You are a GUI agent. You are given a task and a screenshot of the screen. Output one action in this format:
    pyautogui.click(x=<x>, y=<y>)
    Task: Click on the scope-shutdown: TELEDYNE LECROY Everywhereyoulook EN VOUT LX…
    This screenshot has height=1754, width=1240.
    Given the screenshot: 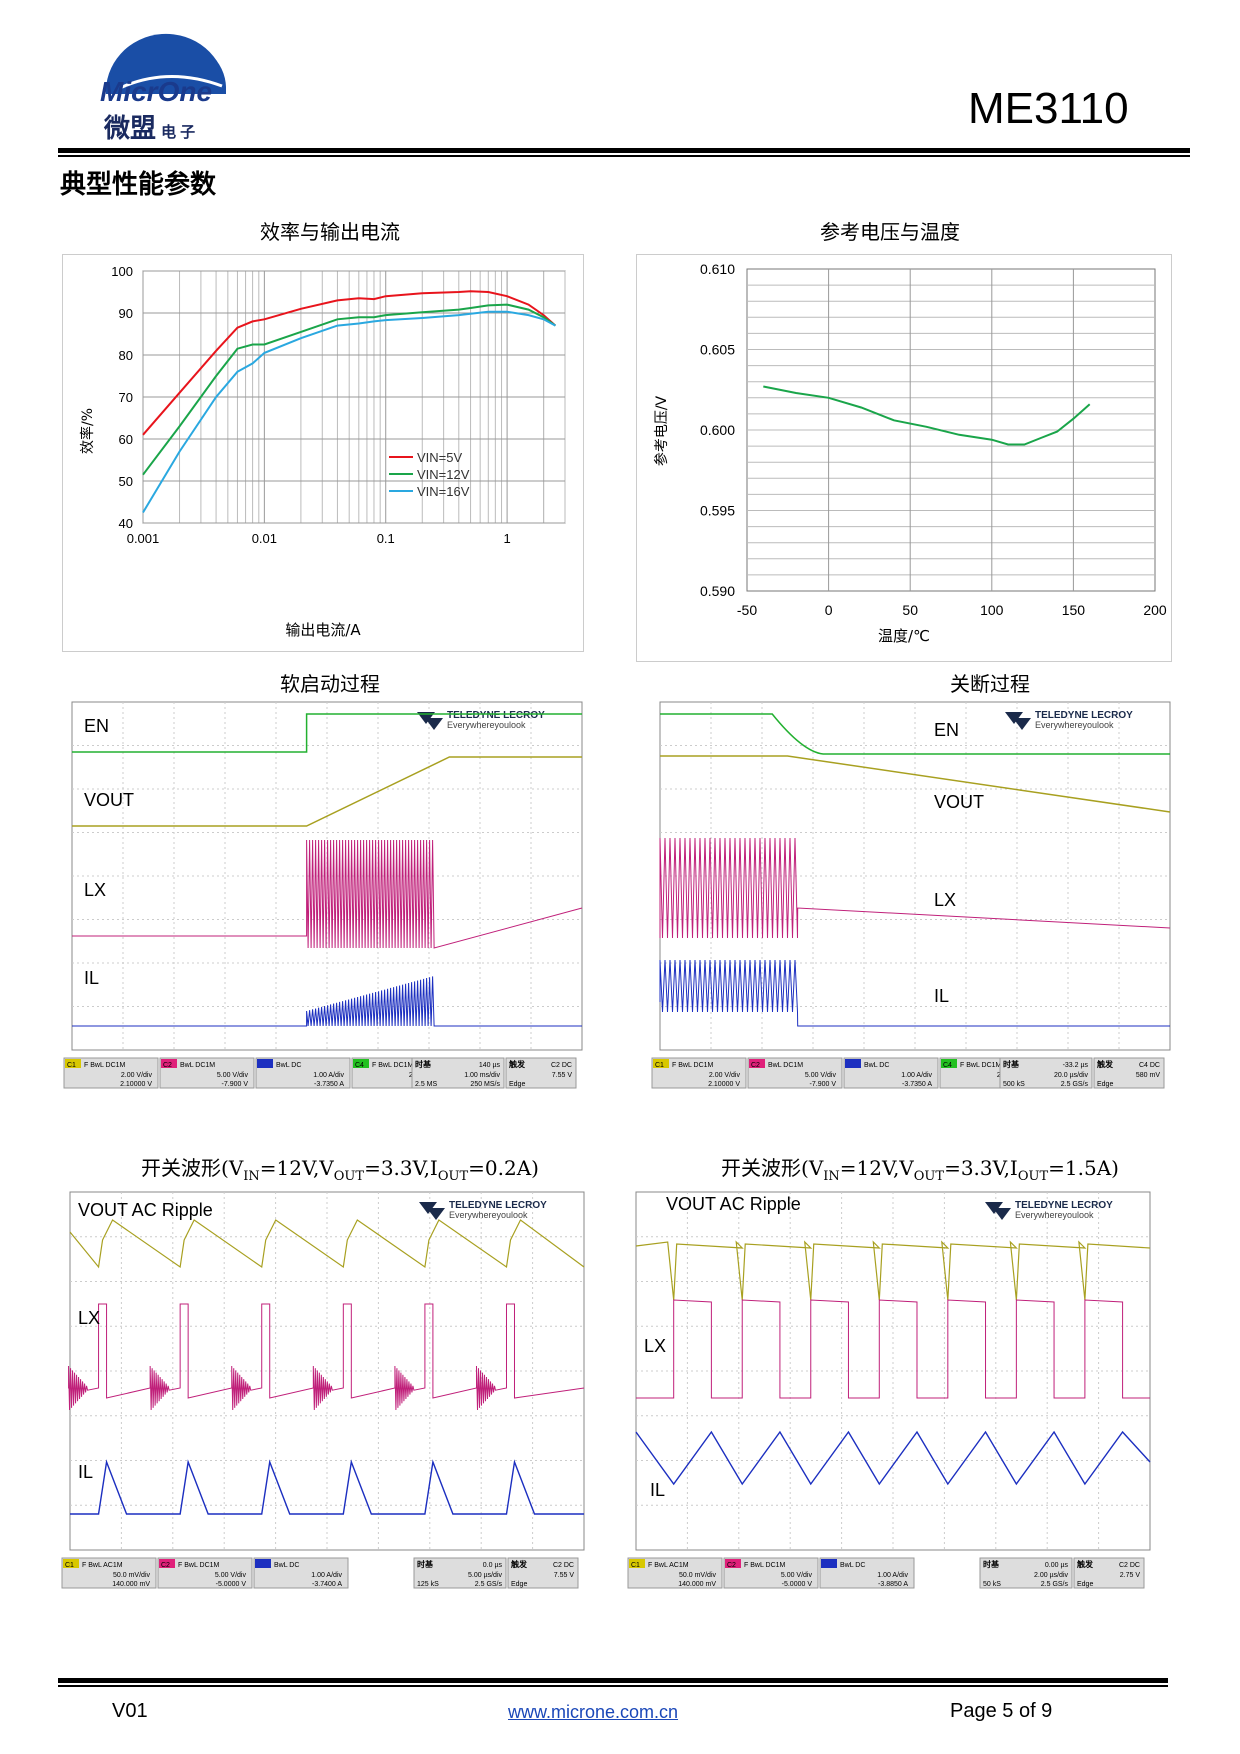 What is the action you would take?
    pyautogui.click(x=915, y=910)
    